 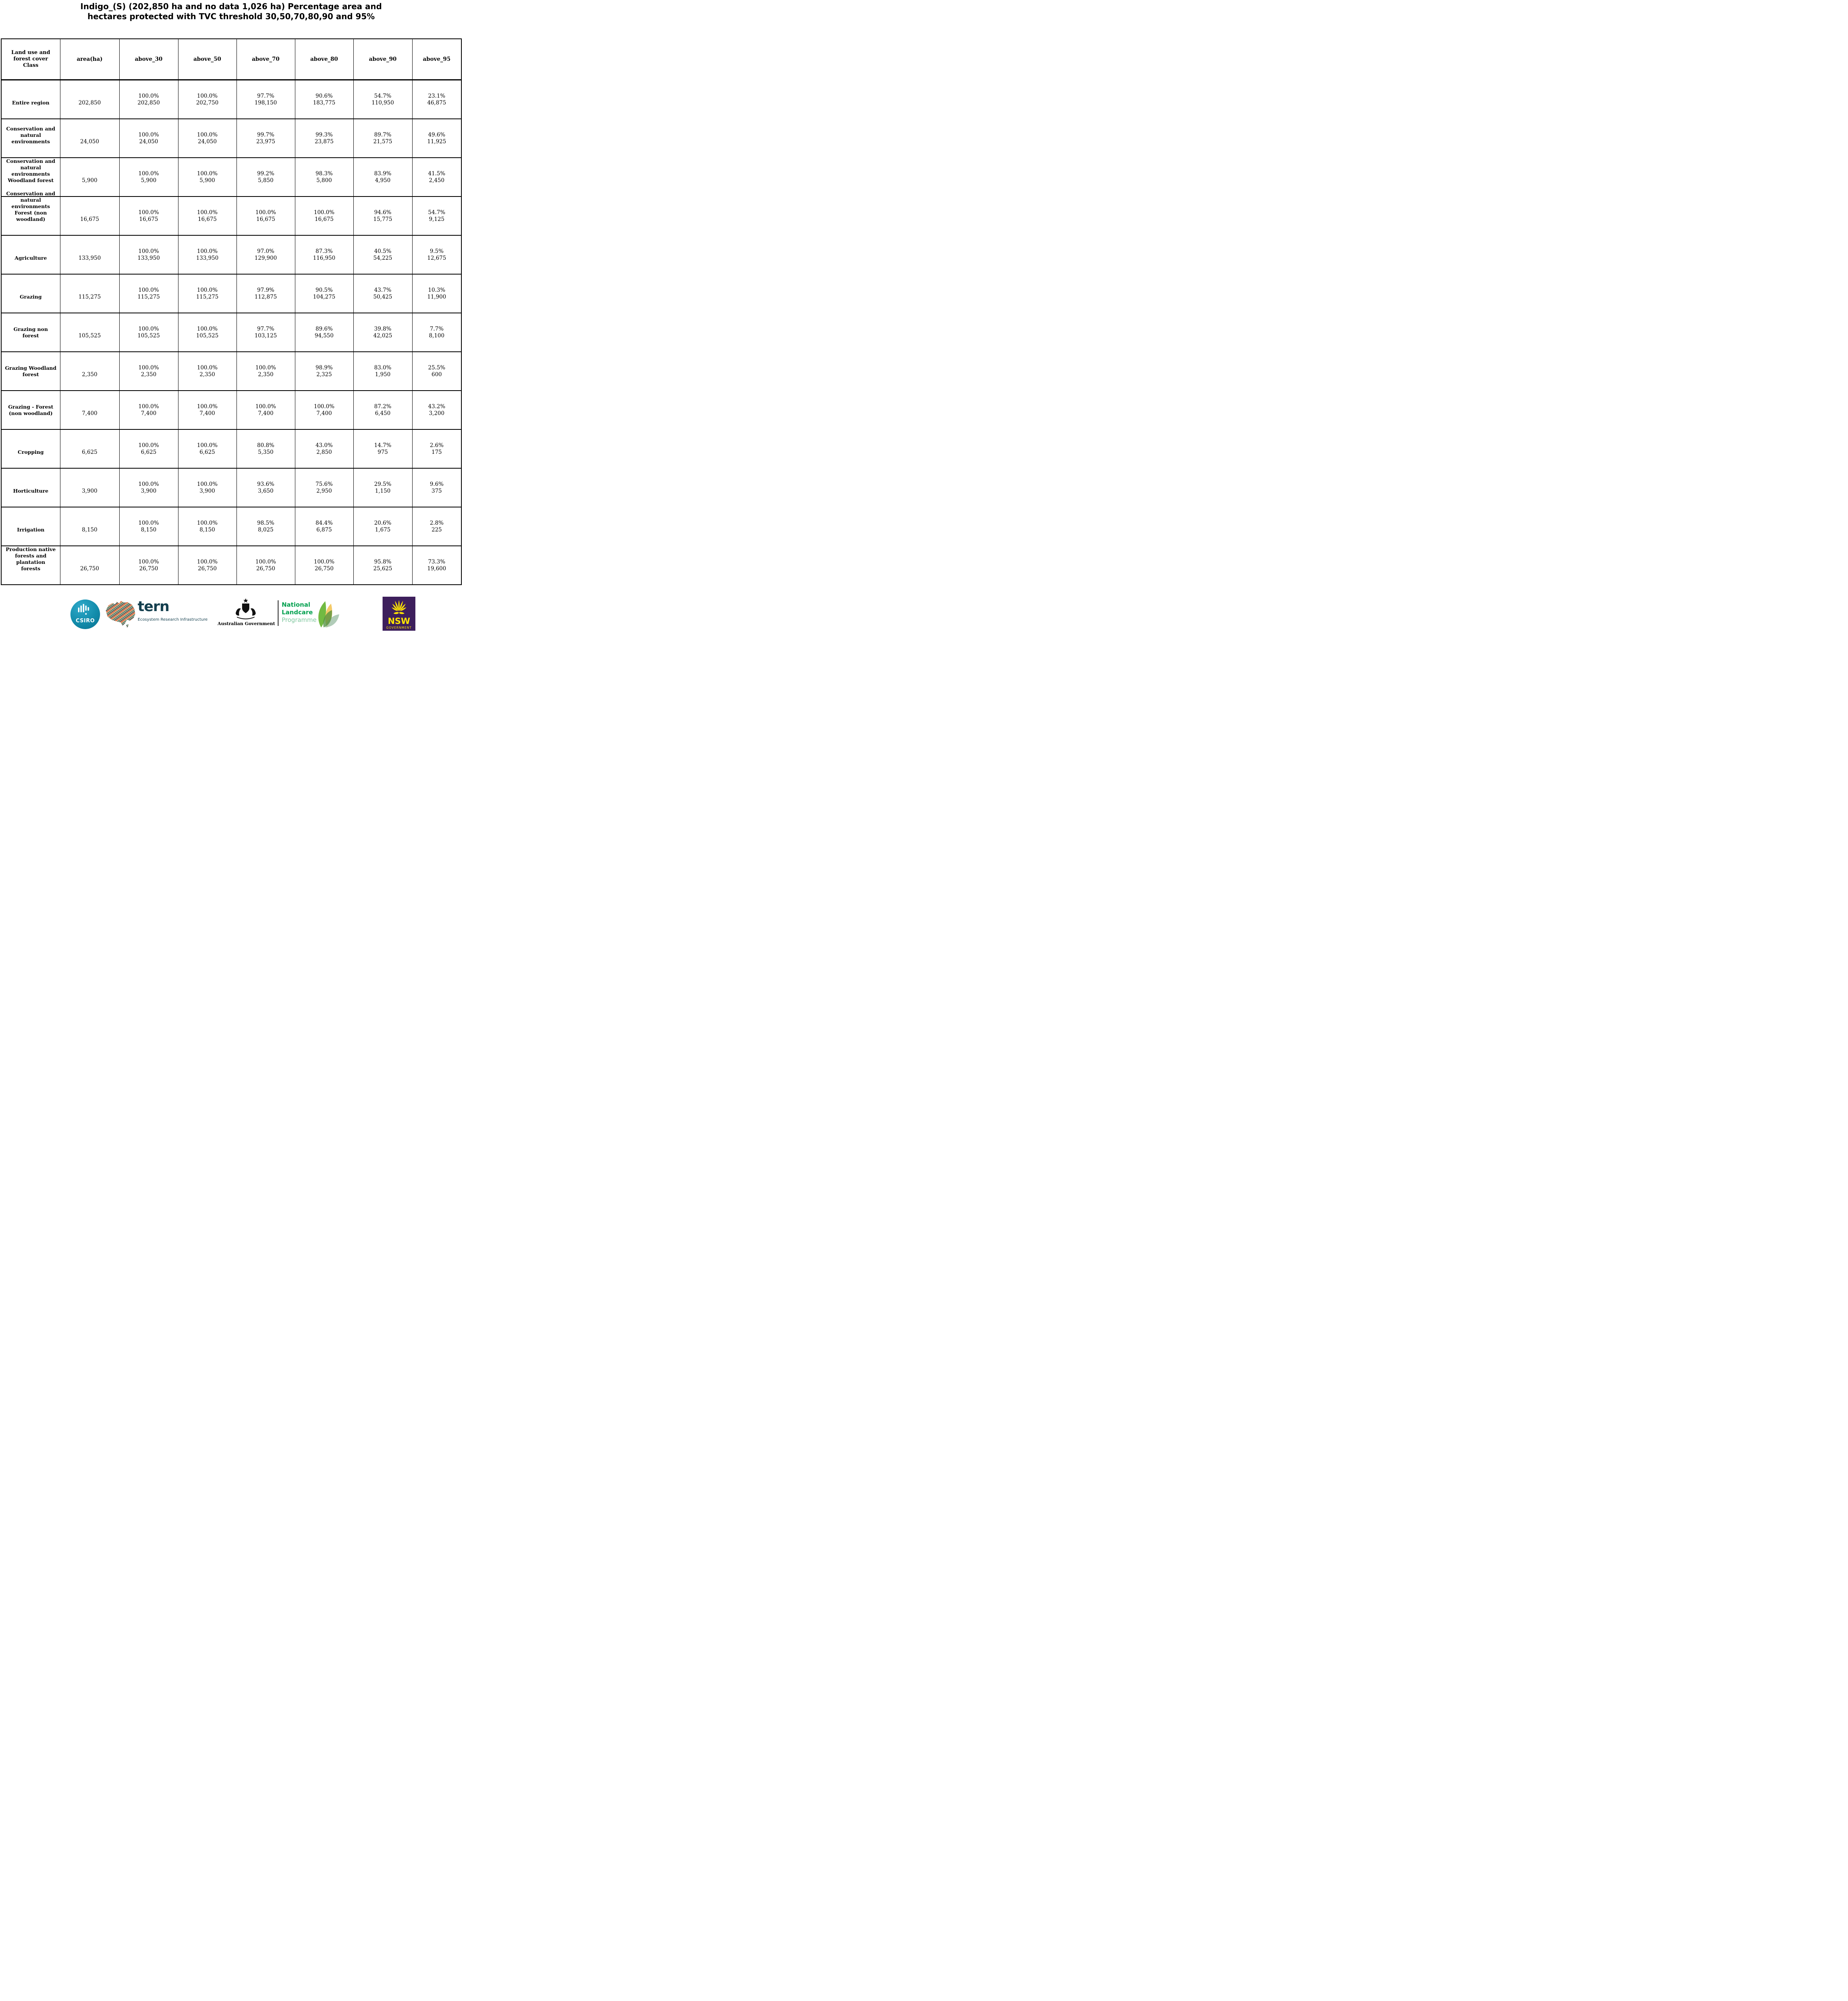 What do you see at coordinates (383, 374) in the screenshot?
I see `hectares-value: 1,950` at bounding box center [383, 374].